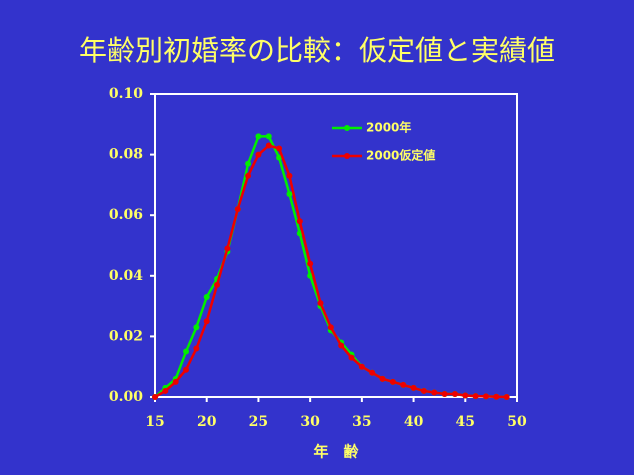  Describe the element at coordinates (465, 422) in the screenshot. I see `x-tick-label: 45` at that location.